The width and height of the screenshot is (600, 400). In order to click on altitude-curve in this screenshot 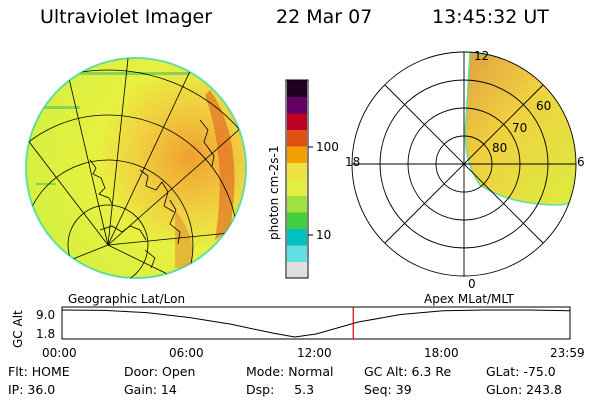, I will do `click(316, 323)`.